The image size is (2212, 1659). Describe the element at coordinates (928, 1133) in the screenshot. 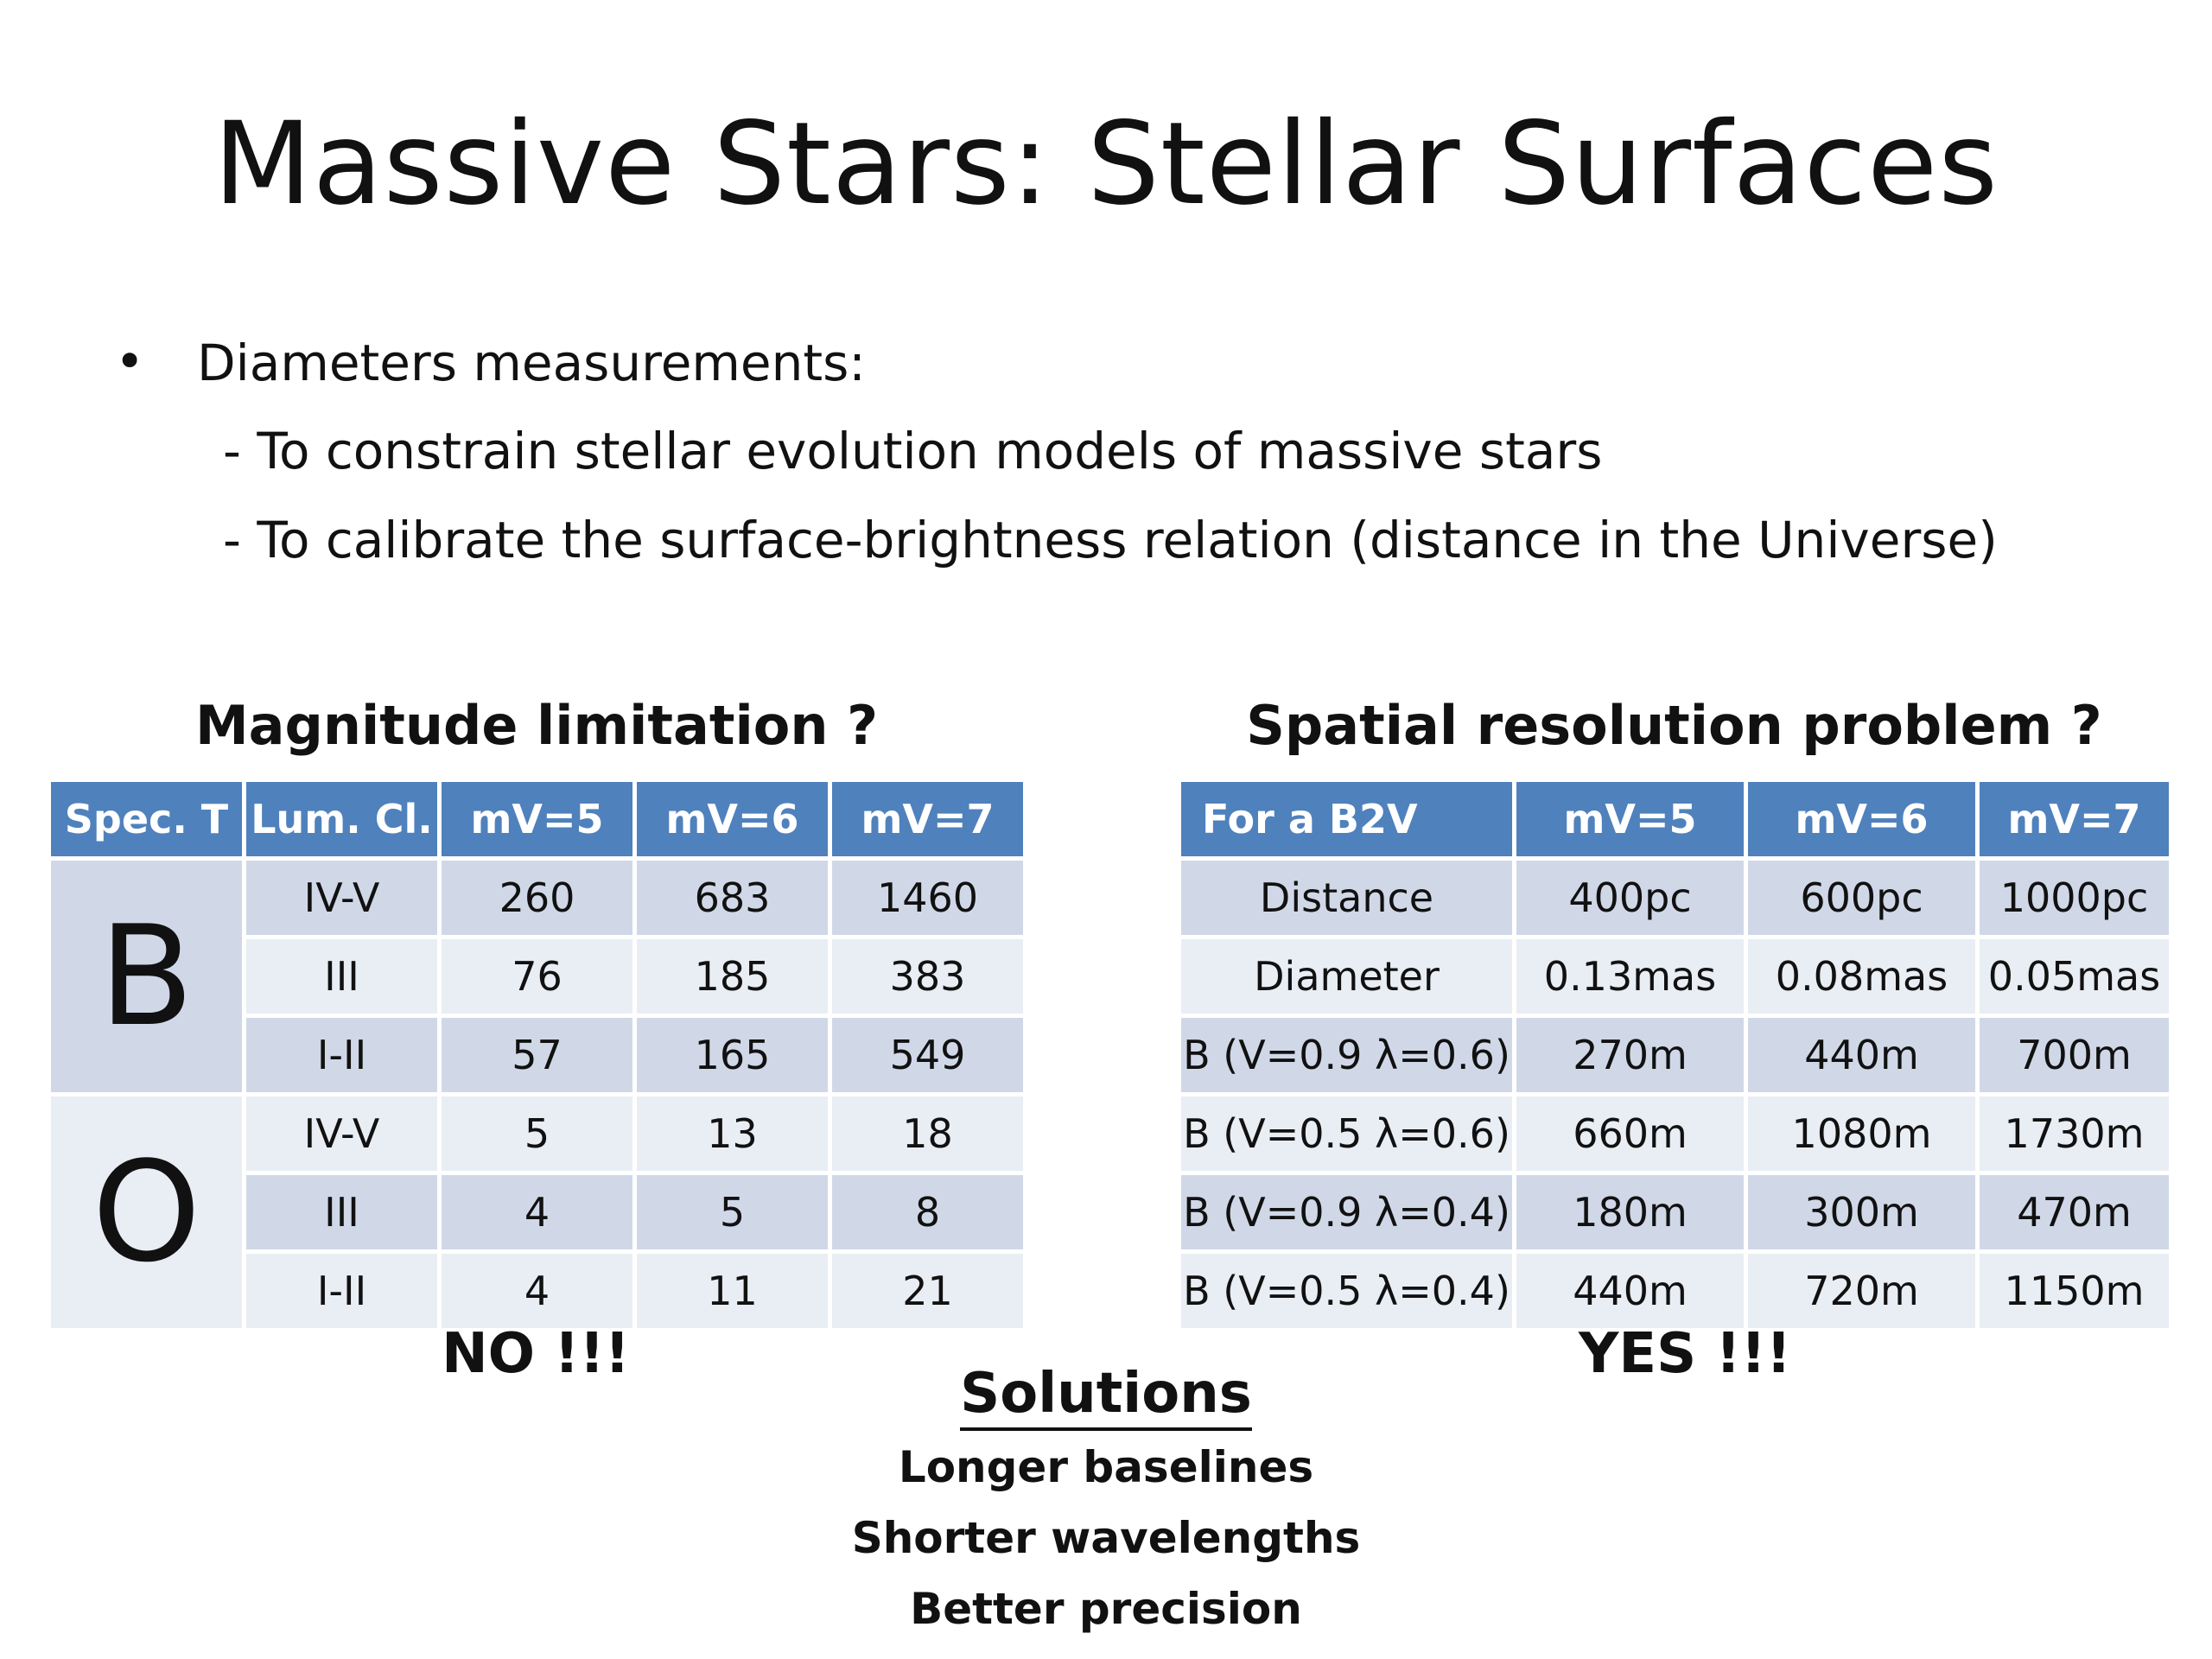

I see `table-cell: 18` at that location.